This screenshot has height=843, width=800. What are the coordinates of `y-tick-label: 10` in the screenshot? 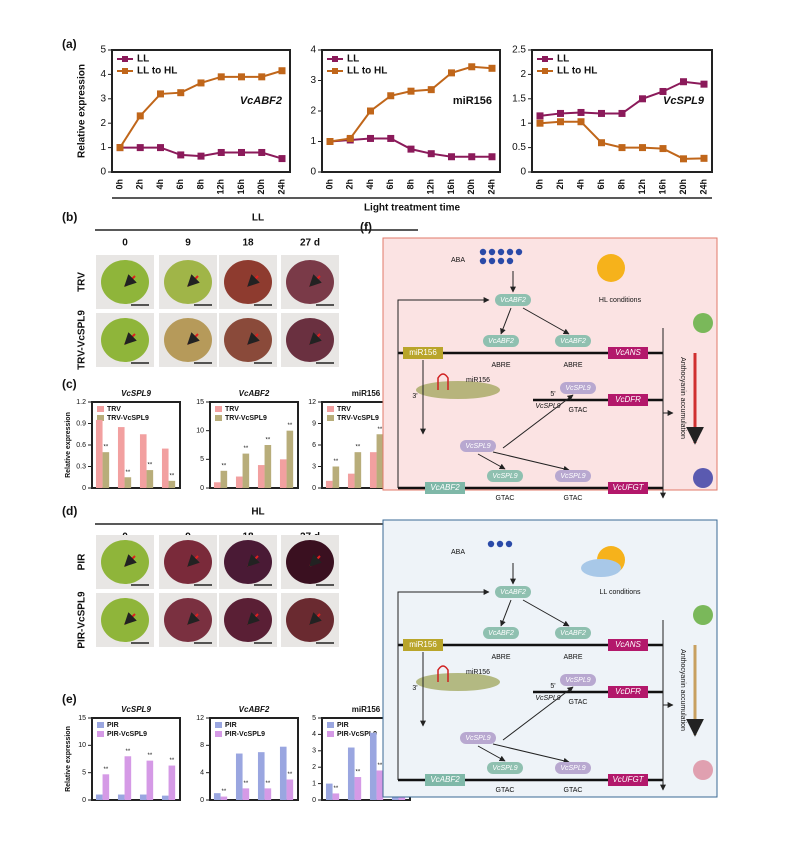 It's located at (200, 431).